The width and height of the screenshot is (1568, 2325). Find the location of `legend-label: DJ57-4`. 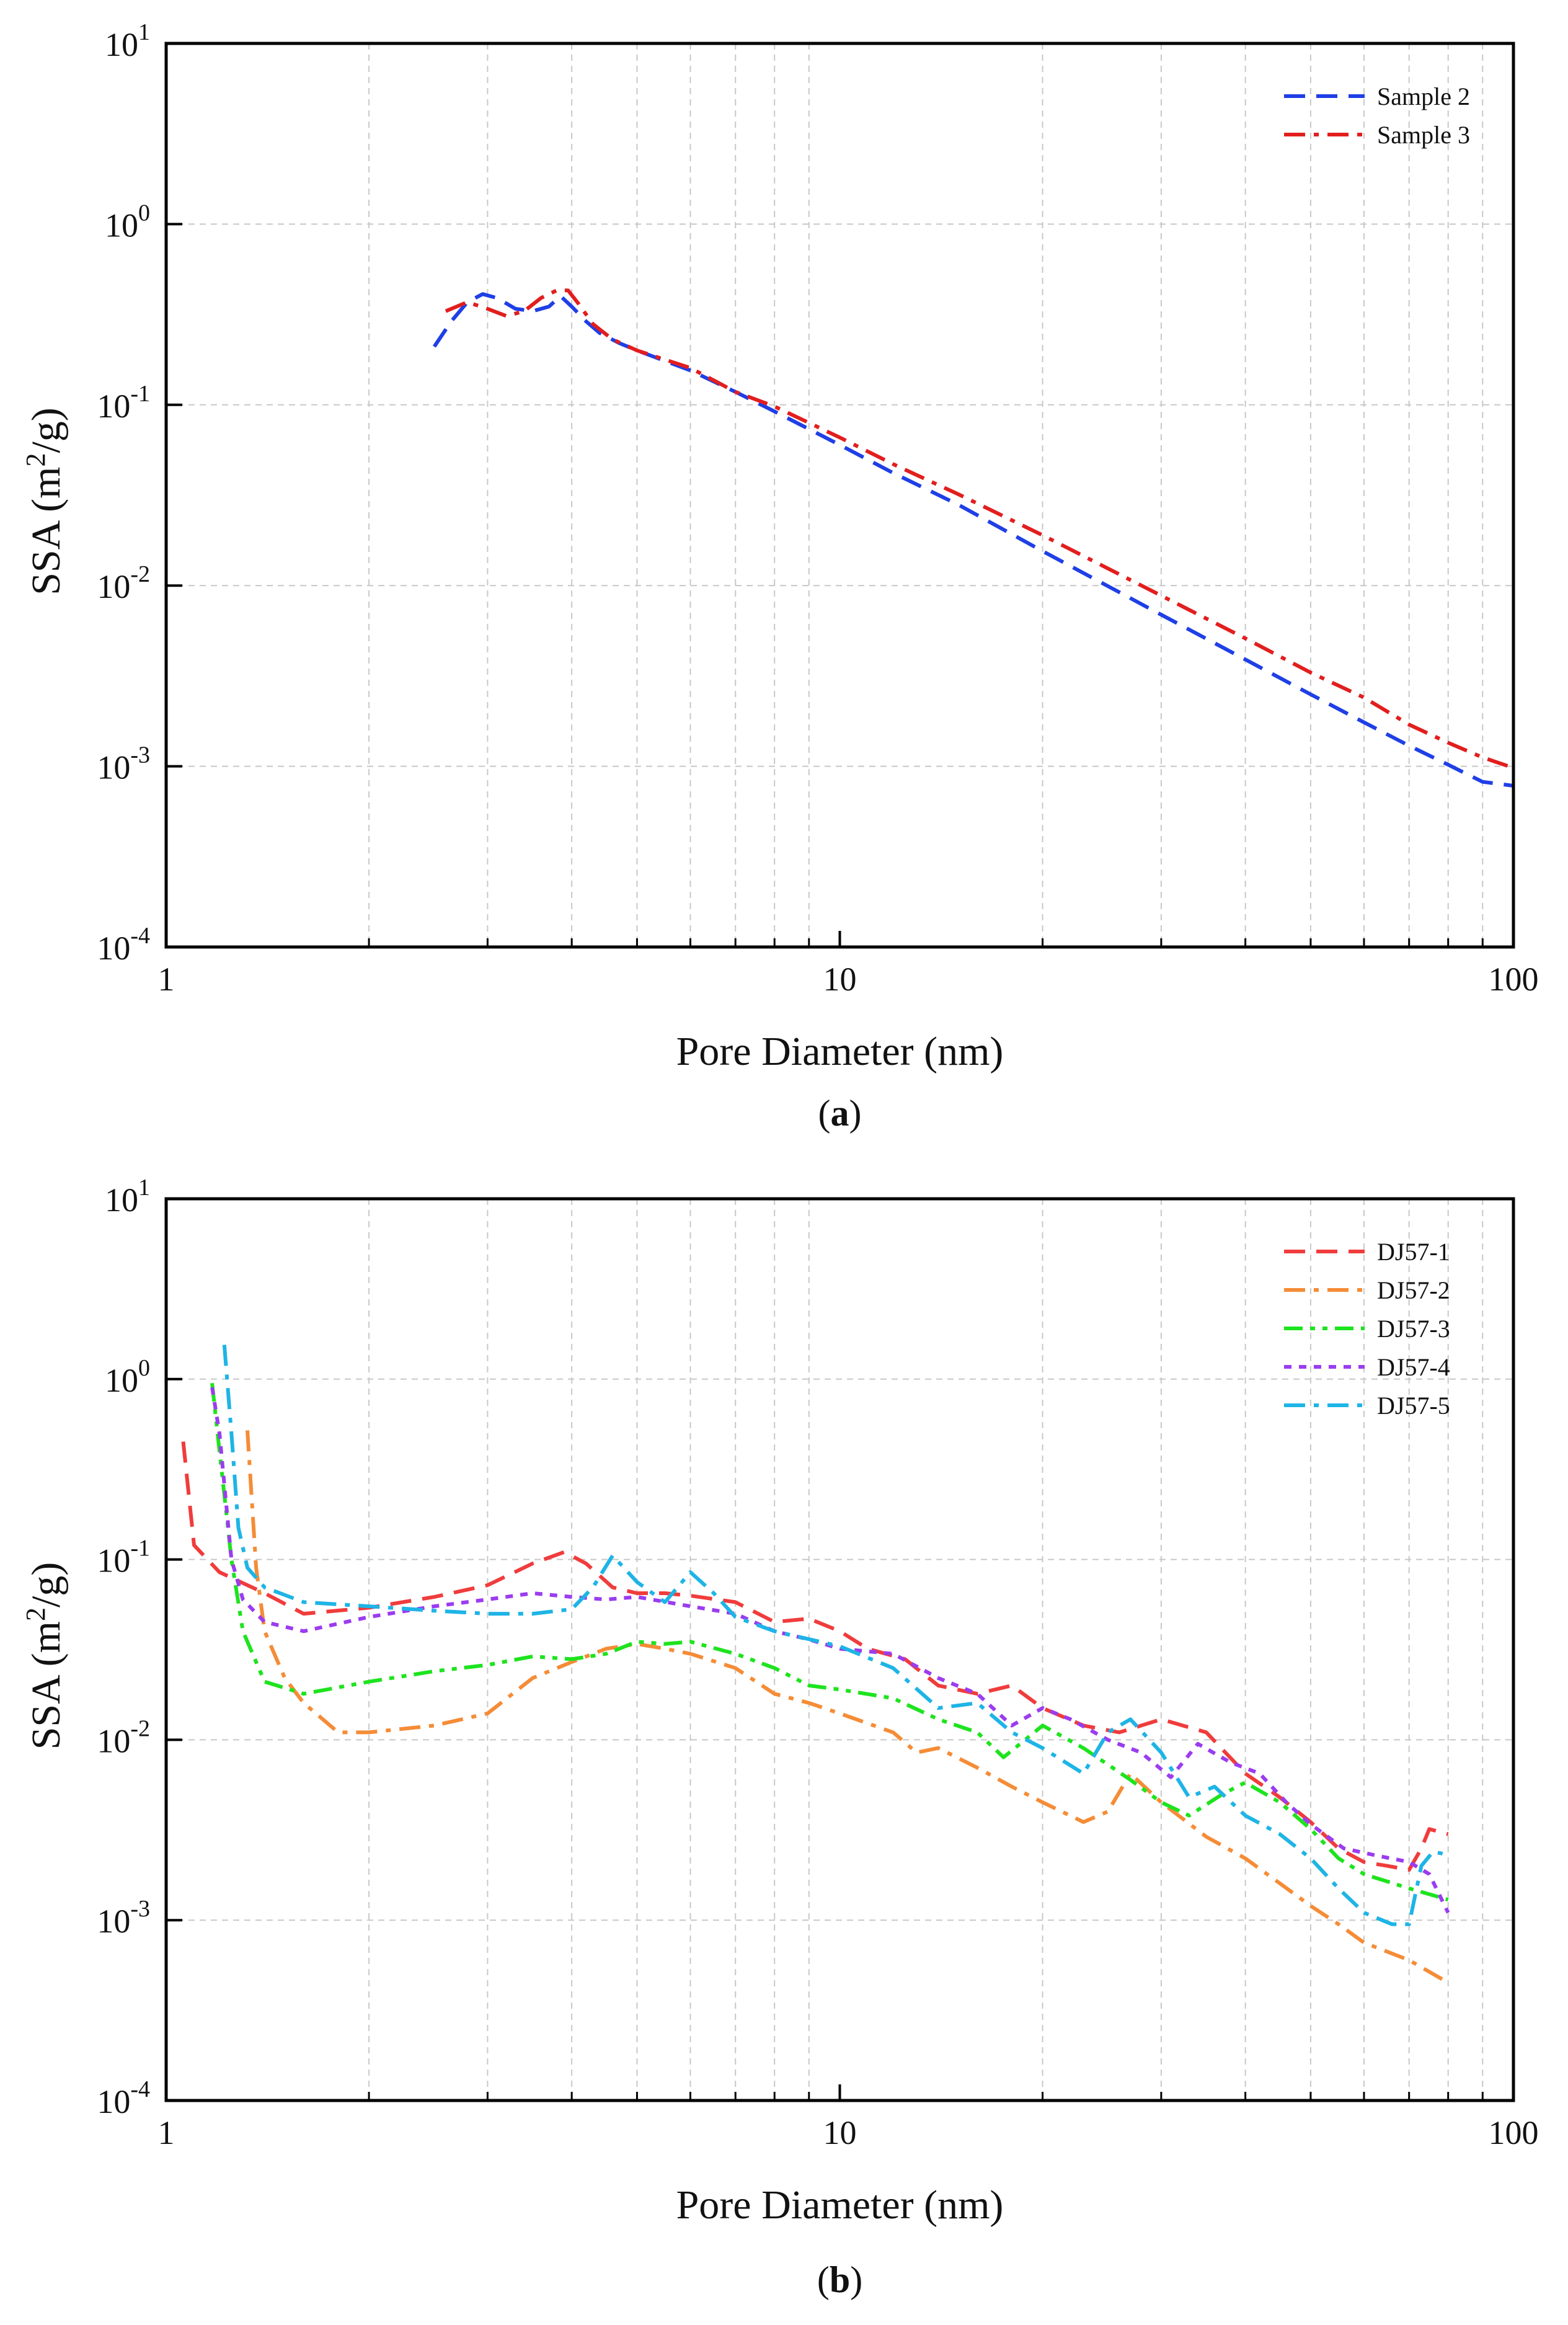

legend-label: DJ57-4 is located at coordinates (1413, 1367).